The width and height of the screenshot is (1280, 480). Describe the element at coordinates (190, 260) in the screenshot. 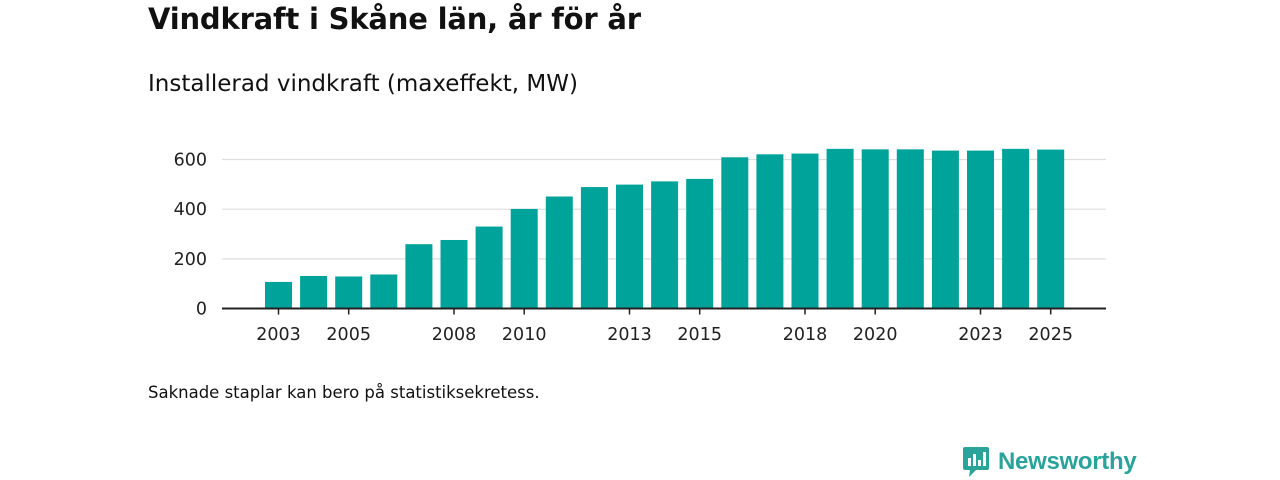

I see `y-tick-label: 200` at that location.